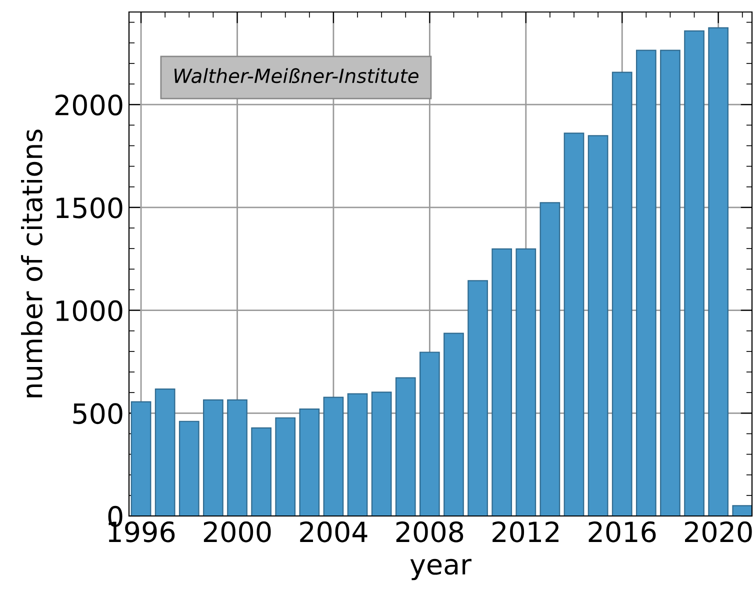 The image size is (755, 606). What do you see at coordinates (97, 413) in the screenshot?
I see `y-tick-label: 500` at bounding box center [97, 413].